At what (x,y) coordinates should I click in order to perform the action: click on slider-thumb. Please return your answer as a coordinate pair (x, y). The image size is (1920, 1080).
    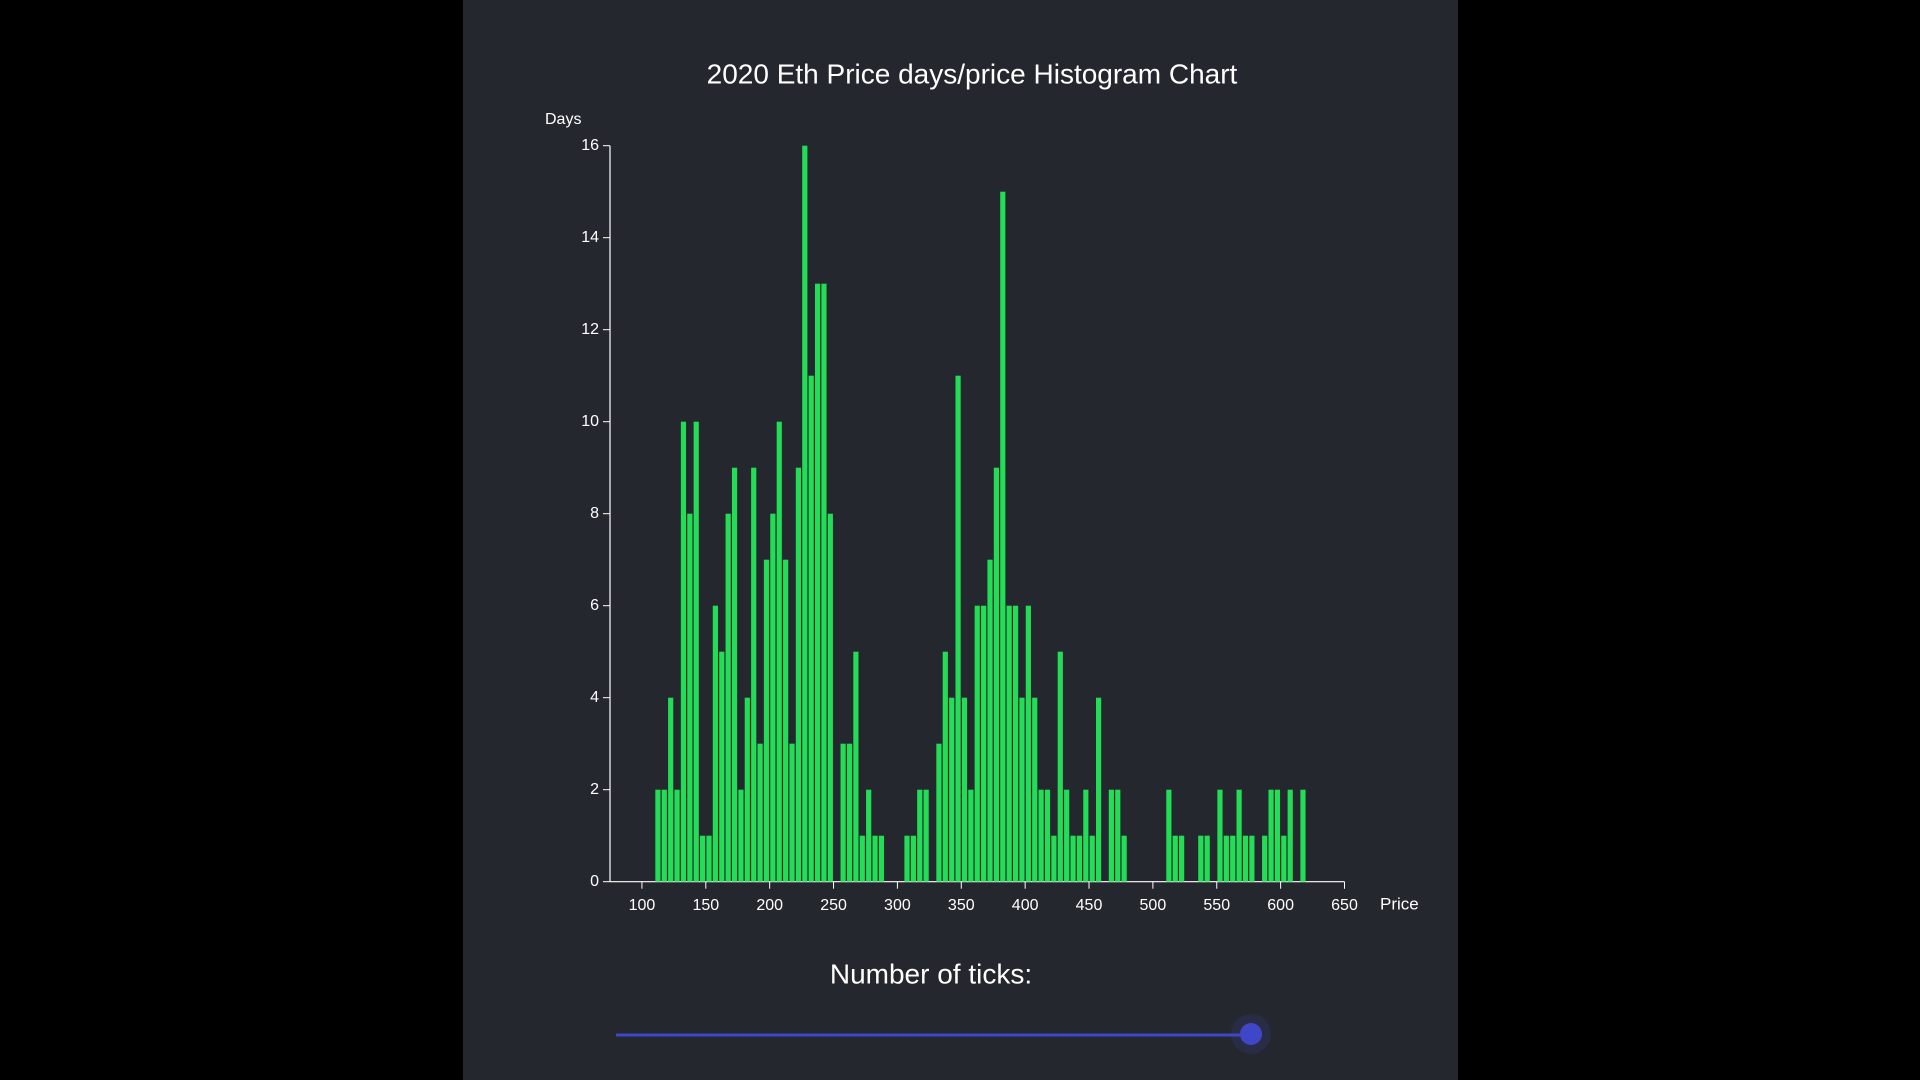
    Looking at the image, I should click on (1251, 1034).